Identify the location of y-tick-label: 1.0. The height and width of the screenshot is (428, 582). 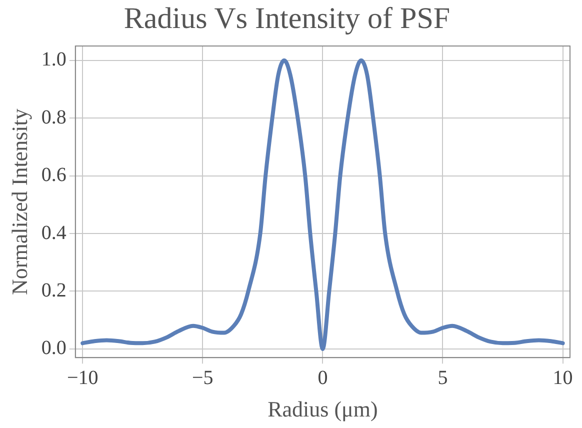
(53, 59).